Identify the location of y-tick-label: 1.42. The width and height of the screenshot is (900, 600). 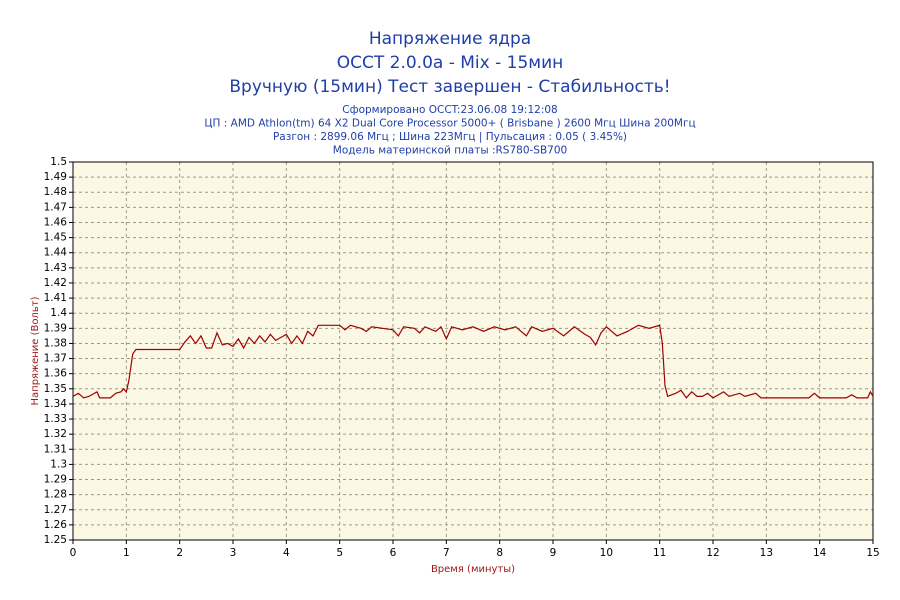
(55, 283).